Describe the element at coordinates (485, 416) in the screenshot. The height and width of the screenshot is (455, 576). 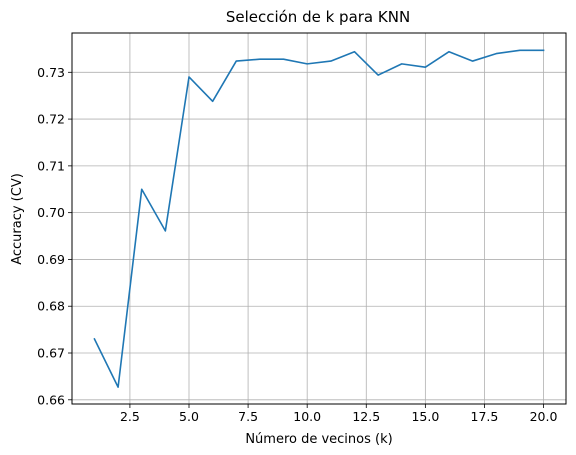
I see `x-tick-label: 17.5` at that location.